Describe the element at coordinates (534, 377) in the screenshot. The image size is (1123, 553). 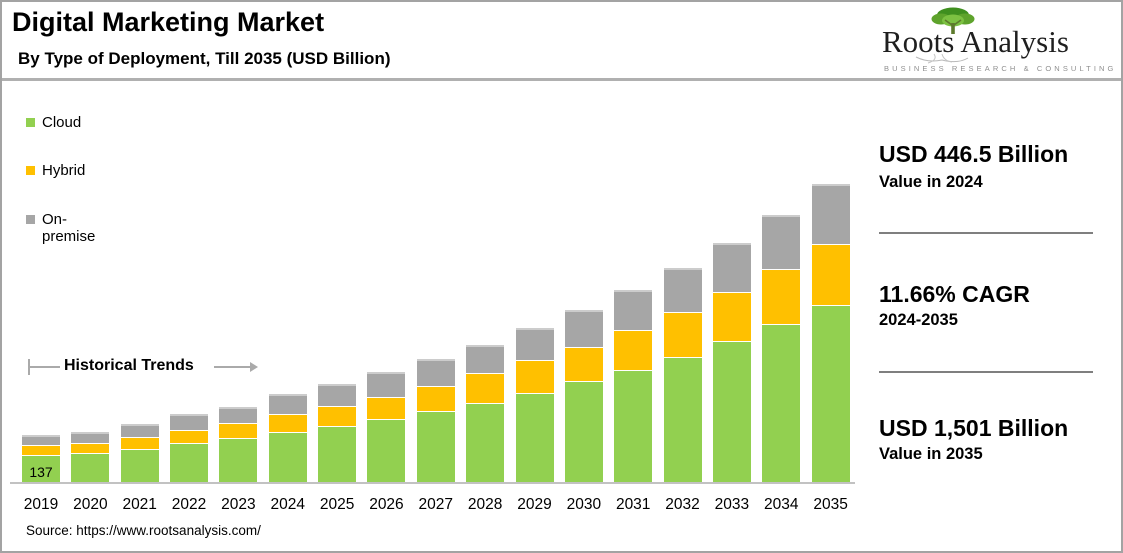
I see `bar-segment-hybrid-2029` at that location.